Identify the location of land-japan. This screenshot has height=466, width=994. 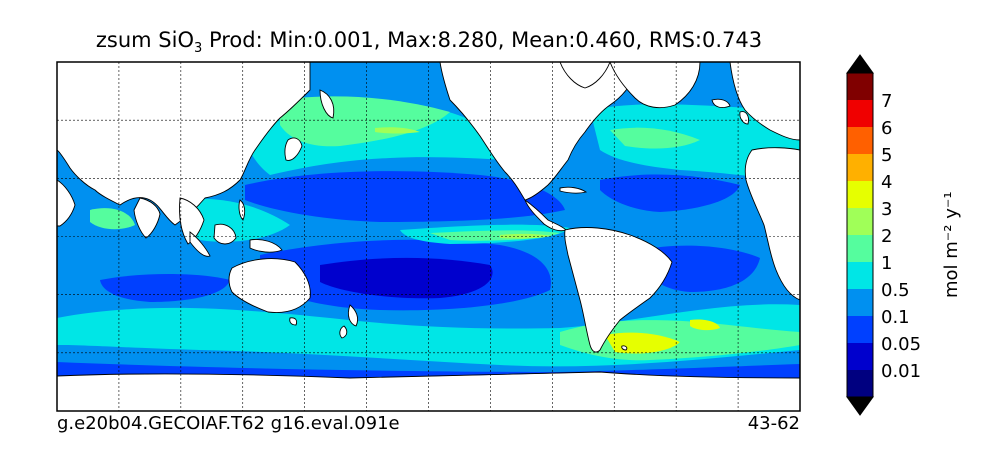
(293, 149).